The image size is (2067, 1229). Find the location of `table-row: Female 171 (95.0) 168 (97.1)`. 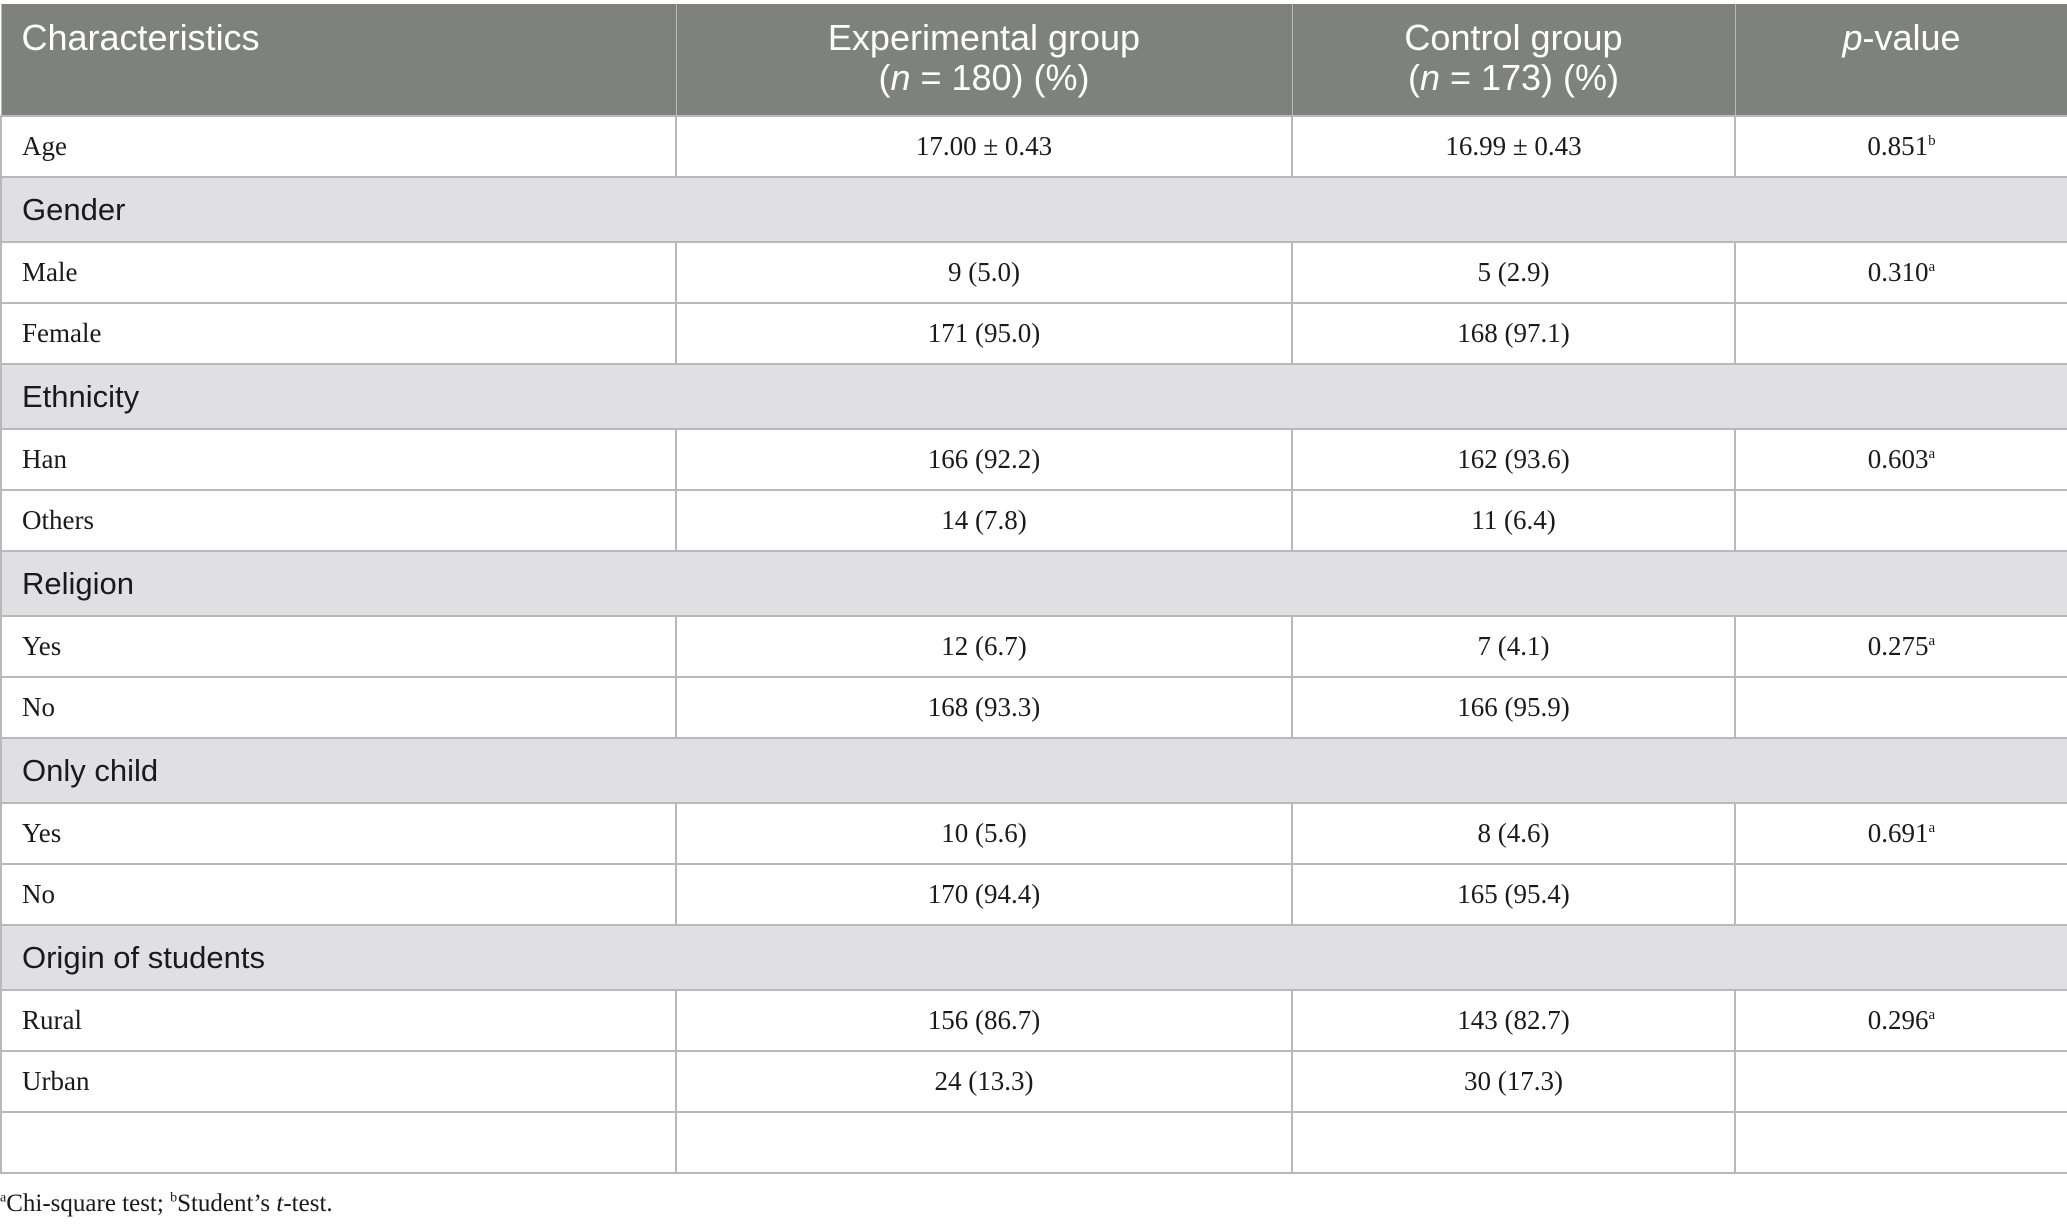

table-row: Female 171 (95.0) 168 (97.1) is located at coordinates (1033, 333).